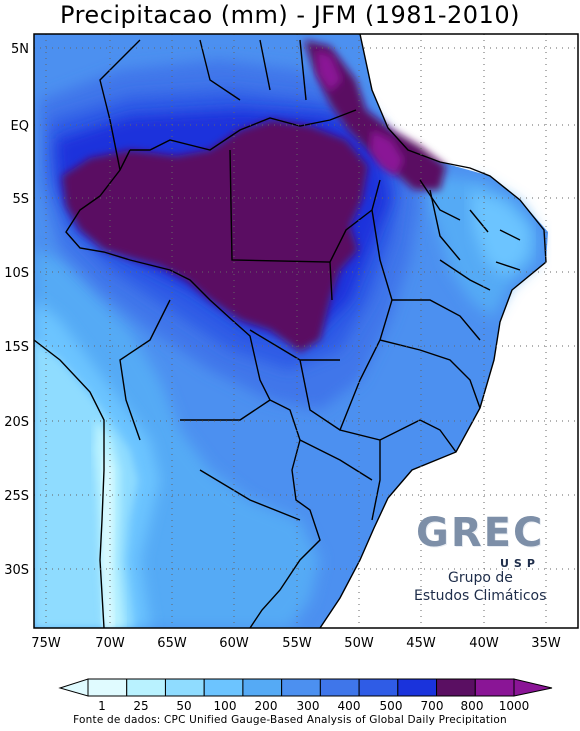 The image size is (580, 731). What do you see at coordinates (102, 706) in the screenshot?
I see `colorbar-label: 1` at bounding box center [102, 706].